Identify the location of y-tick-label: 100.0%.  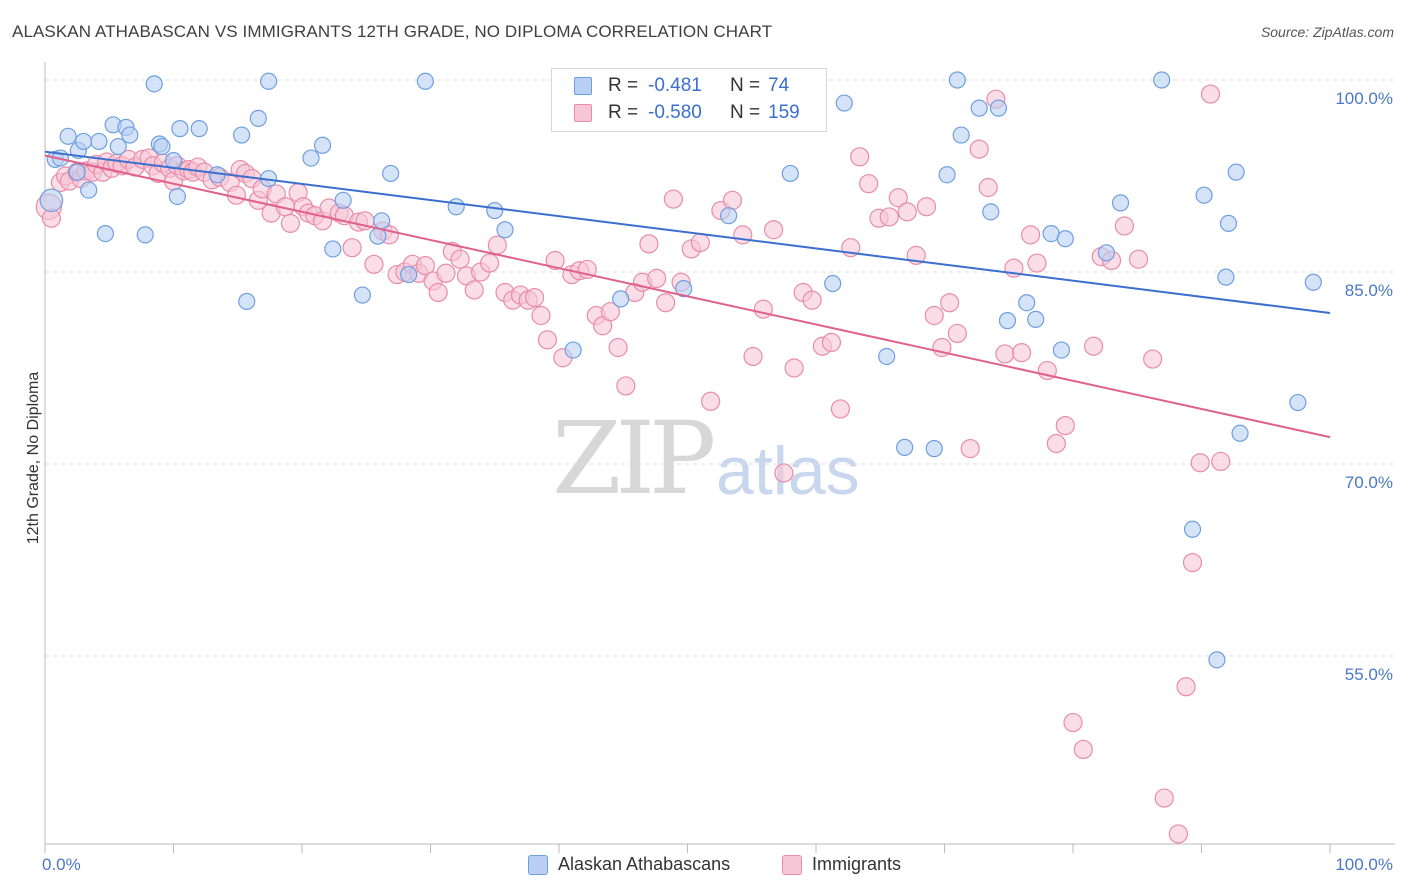
(1364, 98).